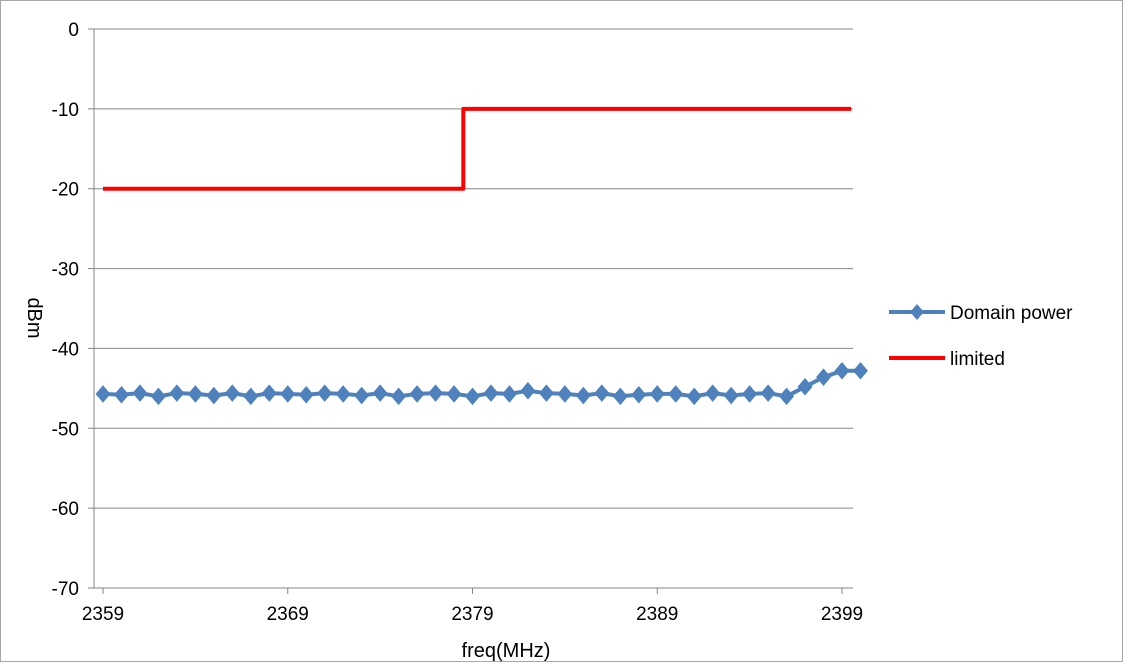  I want to click on y-tick-label: -40, so click(65, 349).